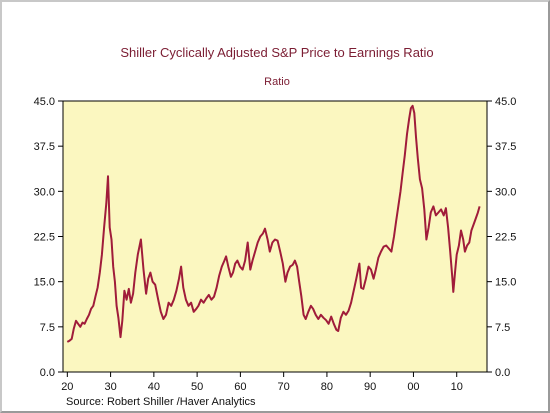 The image size is (550, 413). Describe the element at coordinates (240, 387) in the screenshot. I see `x-tick-label: 60` at that location.